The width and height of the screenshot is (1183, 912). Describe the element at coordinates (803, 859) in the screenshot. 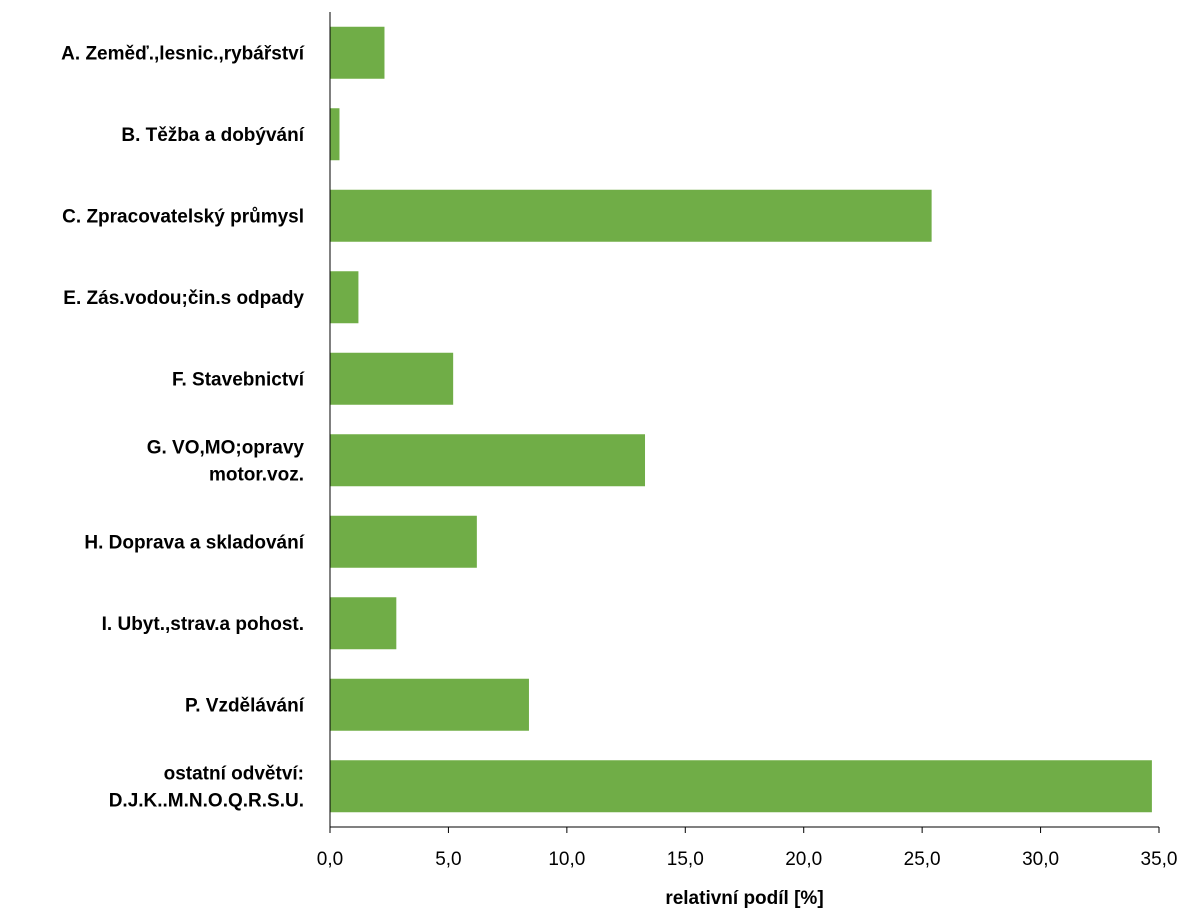

I see `x-tick-label: 20,0` at that location.